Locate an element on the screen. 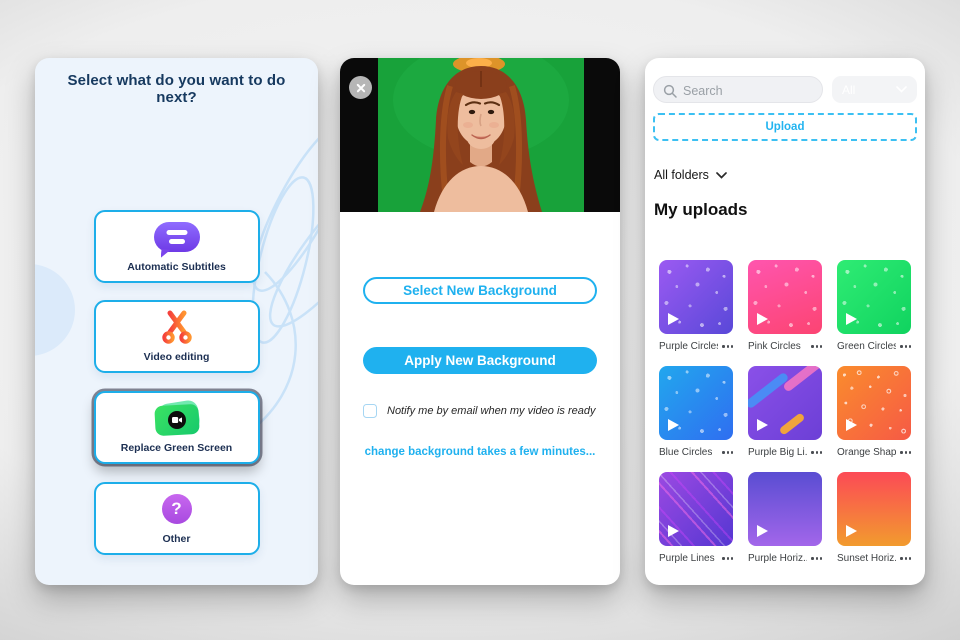  search-box is located at coordinates (738, 89).